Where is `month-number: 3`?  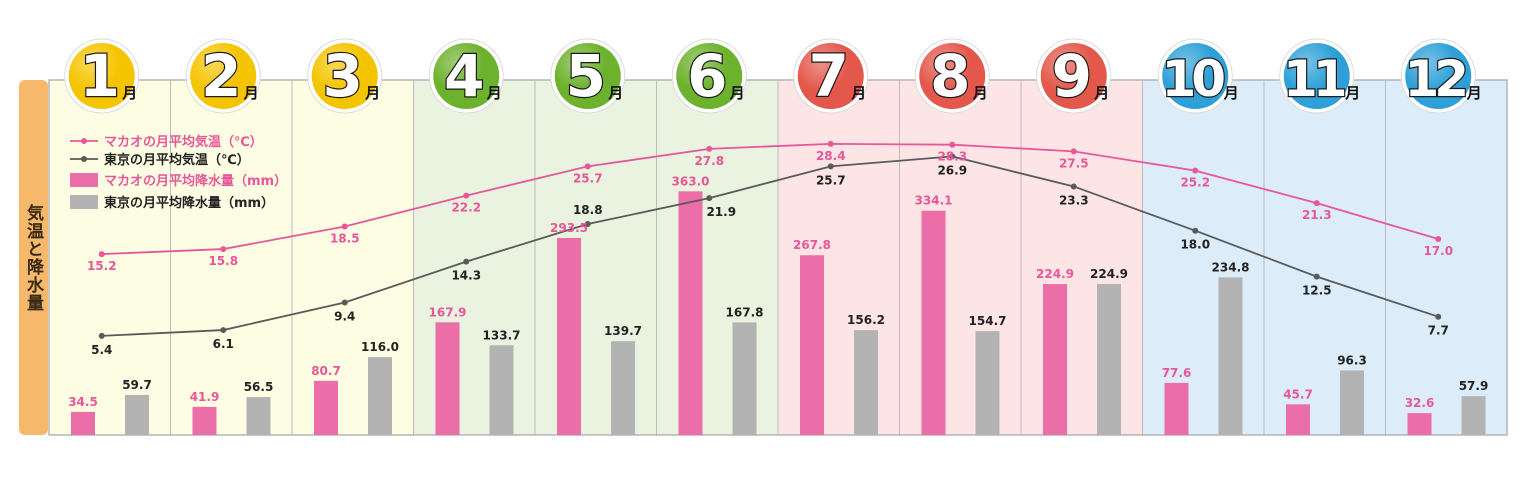
month-number: 3 is located at coordinates (343, 76).